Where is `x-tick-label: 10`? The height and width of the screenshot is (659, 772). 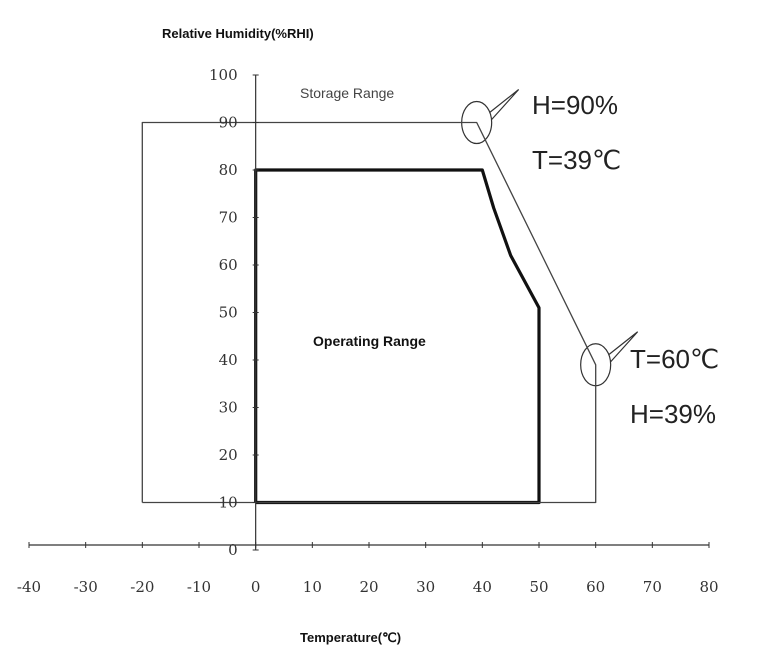
x-tick-label: 10 is located at coordinates (312, 587).